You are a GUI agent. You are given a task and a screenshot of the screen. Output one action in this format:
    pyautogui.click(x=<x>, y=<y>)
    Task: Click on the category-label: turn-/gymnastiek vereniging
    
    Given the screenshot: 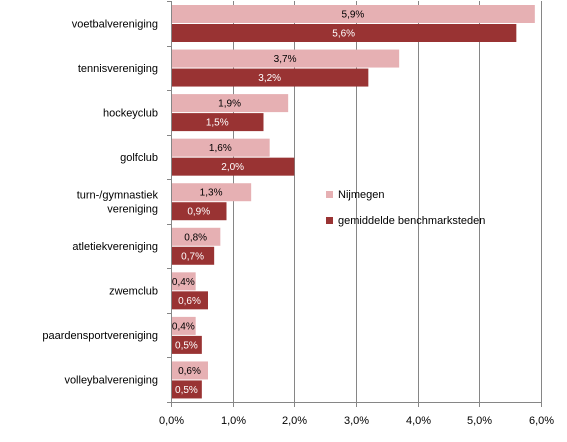 What is the action you would take?
    pyautogui.click(x=118, y=203)
    